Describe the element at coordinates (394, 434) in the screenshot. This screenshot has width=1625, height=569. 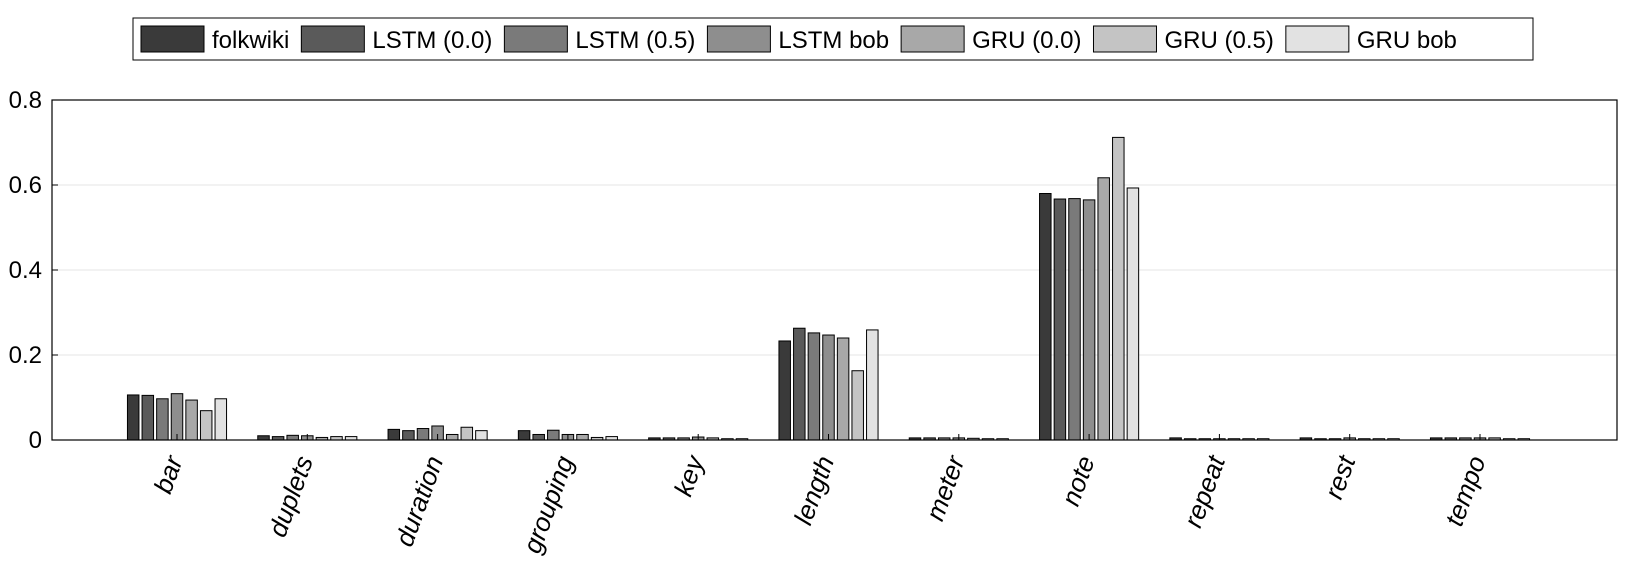
I see `bar-duration-folkwiki` at that location.